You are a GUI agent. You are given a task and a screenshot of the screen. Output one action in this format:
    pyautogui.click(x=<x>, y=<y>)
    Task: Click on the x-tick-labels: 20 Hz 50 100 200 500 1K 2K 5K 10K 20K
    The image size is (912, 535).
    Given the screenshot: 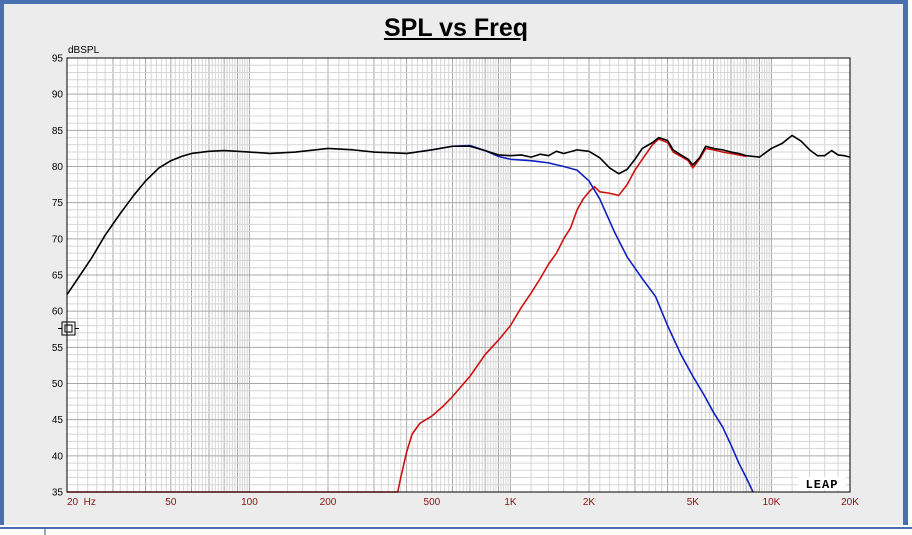 What is the action you would take?
    pyautogui.click(x=463, y=502)
    